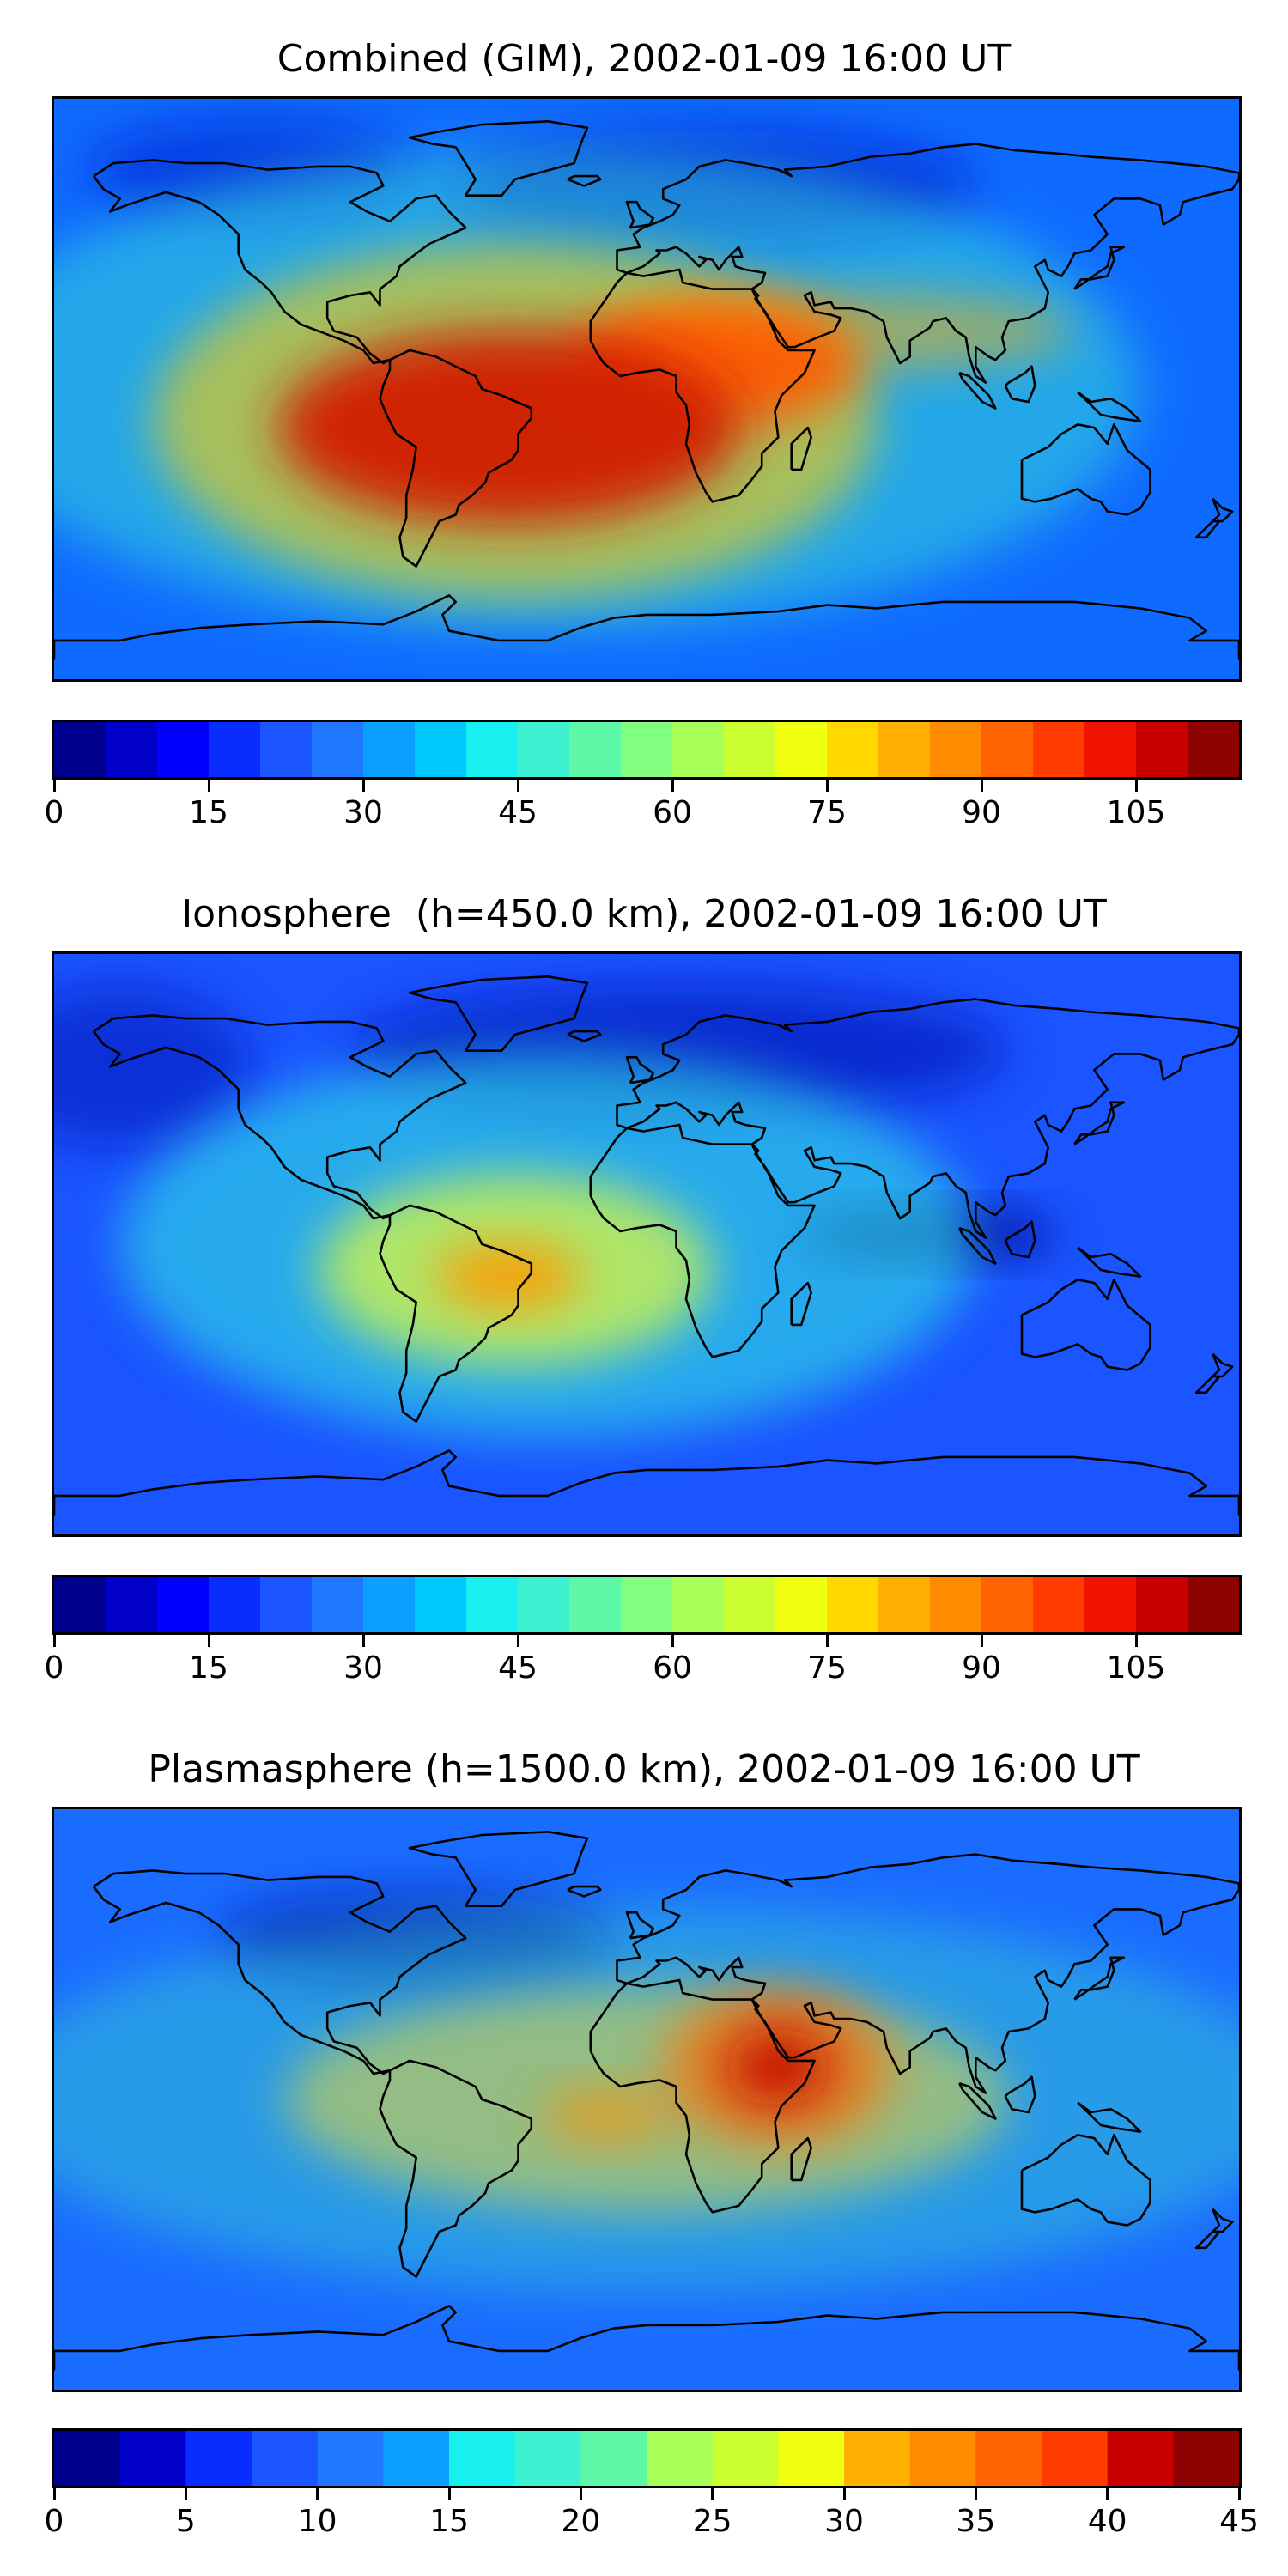 The image size is (1288, 2576). Describe the element at coordinates (801, 448) in the screenshot. I see `coastline-madagascar` at that location.